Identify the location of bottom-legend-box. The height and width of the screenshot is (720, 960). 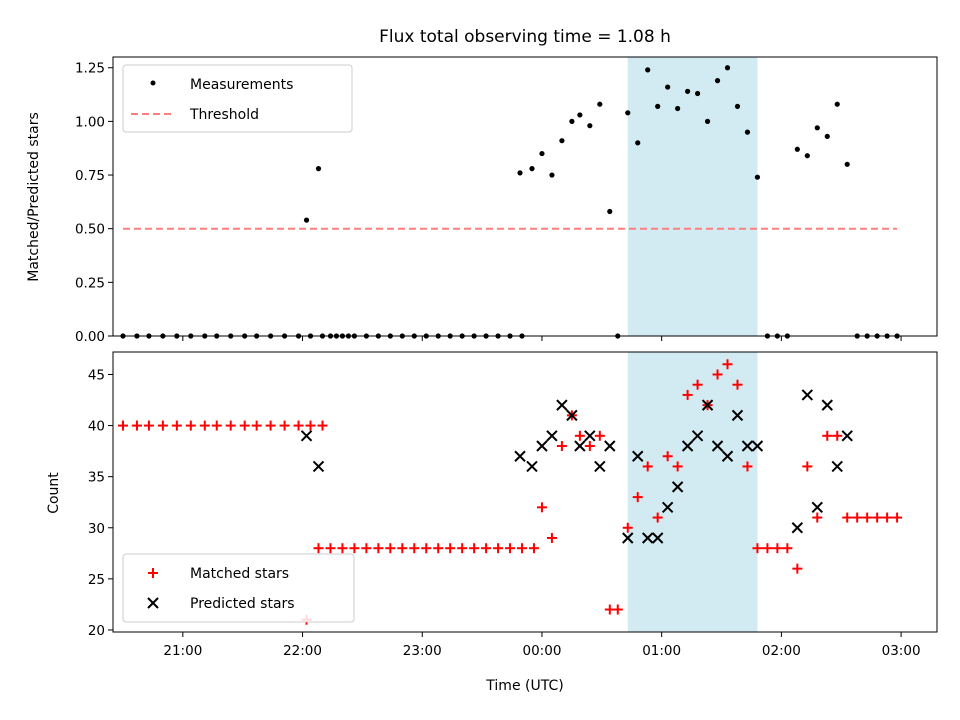
(238, 588).